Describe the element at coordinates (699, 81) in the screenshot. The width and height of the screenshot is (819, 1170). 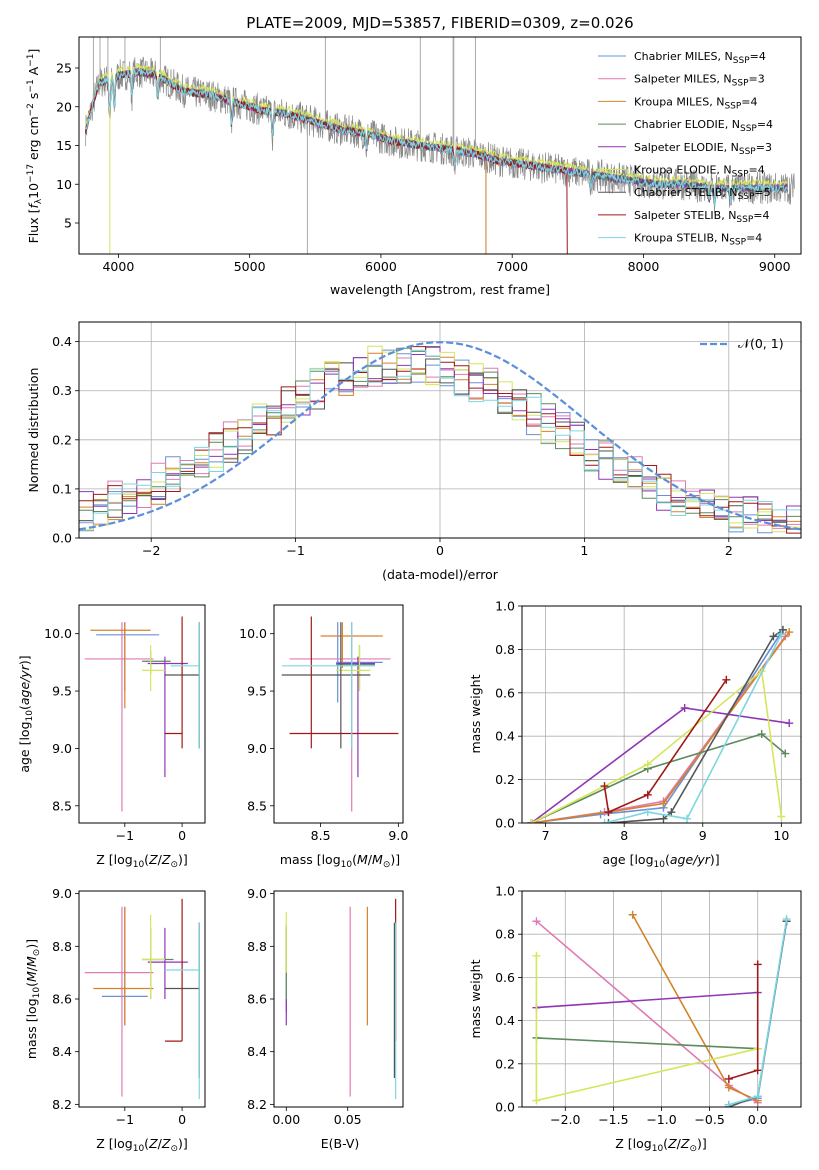
I see `legend-entry: Salpeter MILES, NSSP=3` at that location.